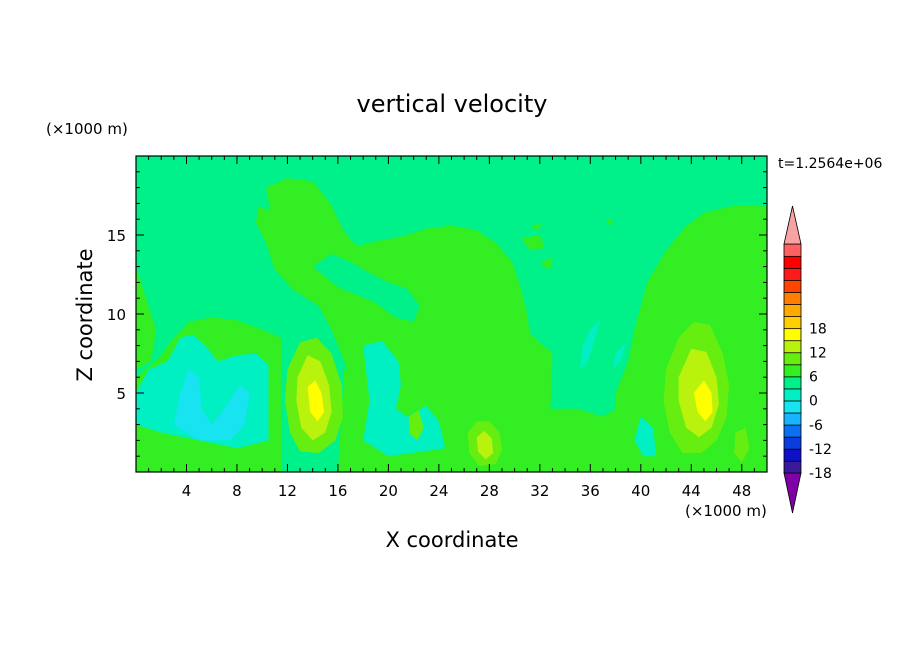 The width and height of the screenshot is (904, 654). I want to click on x-tick-label: 36, so click(590, 491).